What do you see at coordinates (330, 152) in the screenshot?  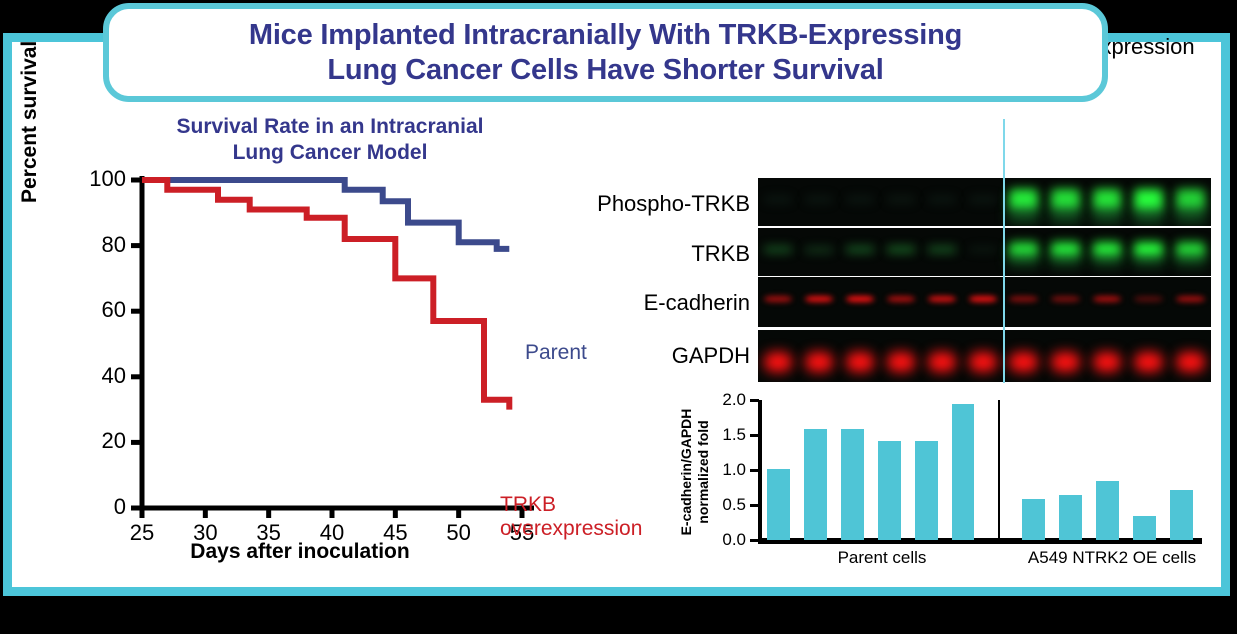 I see `survival-title-line2: Lung Cancer Model` at bounding box center [330, 152].